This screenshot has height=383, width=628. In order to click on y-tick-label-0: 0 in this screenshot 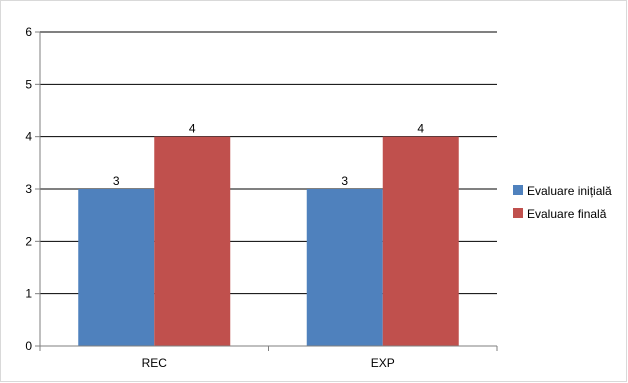, I will do `click(28, 346)`.